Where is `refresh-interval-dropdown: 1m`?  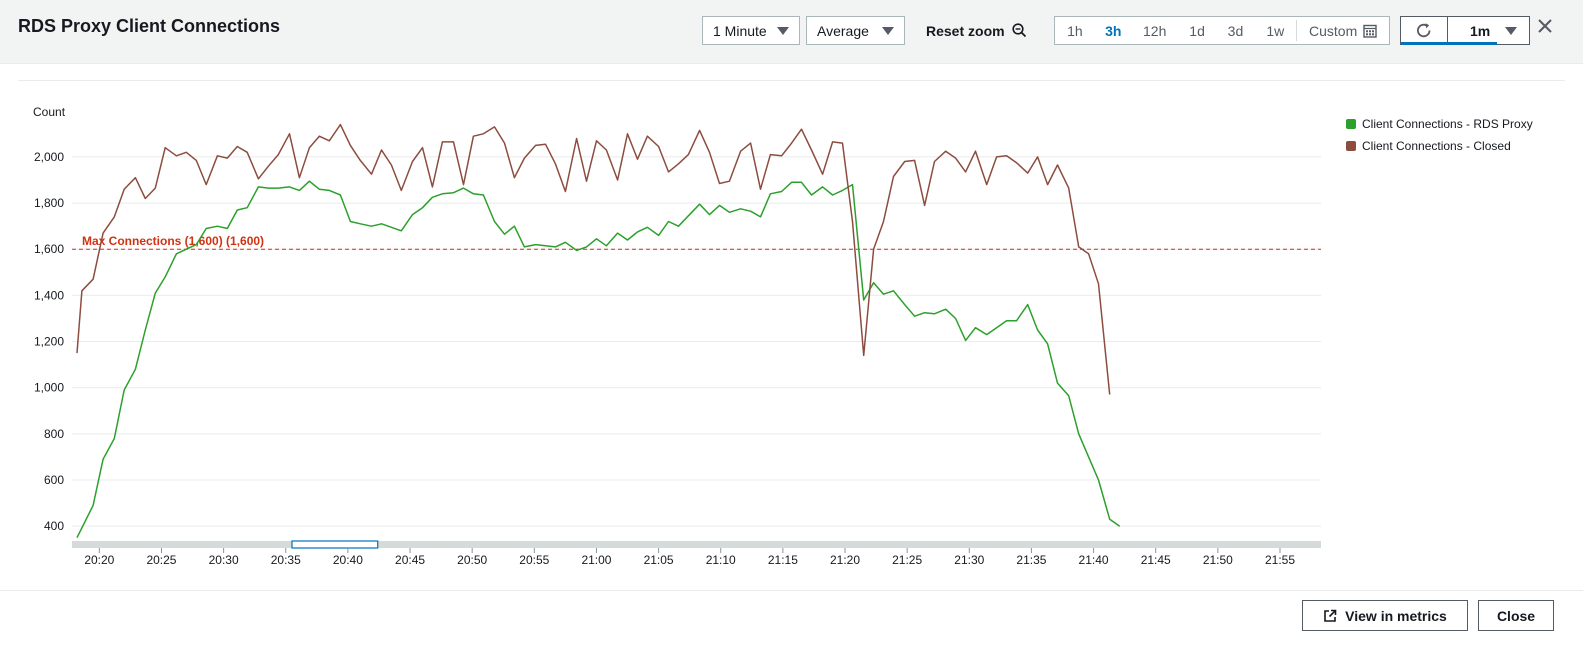 refresh-interval-dropdown: 1m is located at coordinates (1488, 31).